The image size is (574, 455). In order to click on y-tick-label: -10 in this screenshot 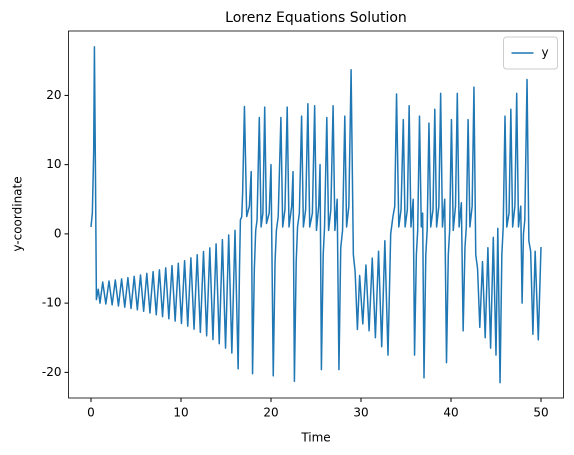, I will do `click(52, 303)`.